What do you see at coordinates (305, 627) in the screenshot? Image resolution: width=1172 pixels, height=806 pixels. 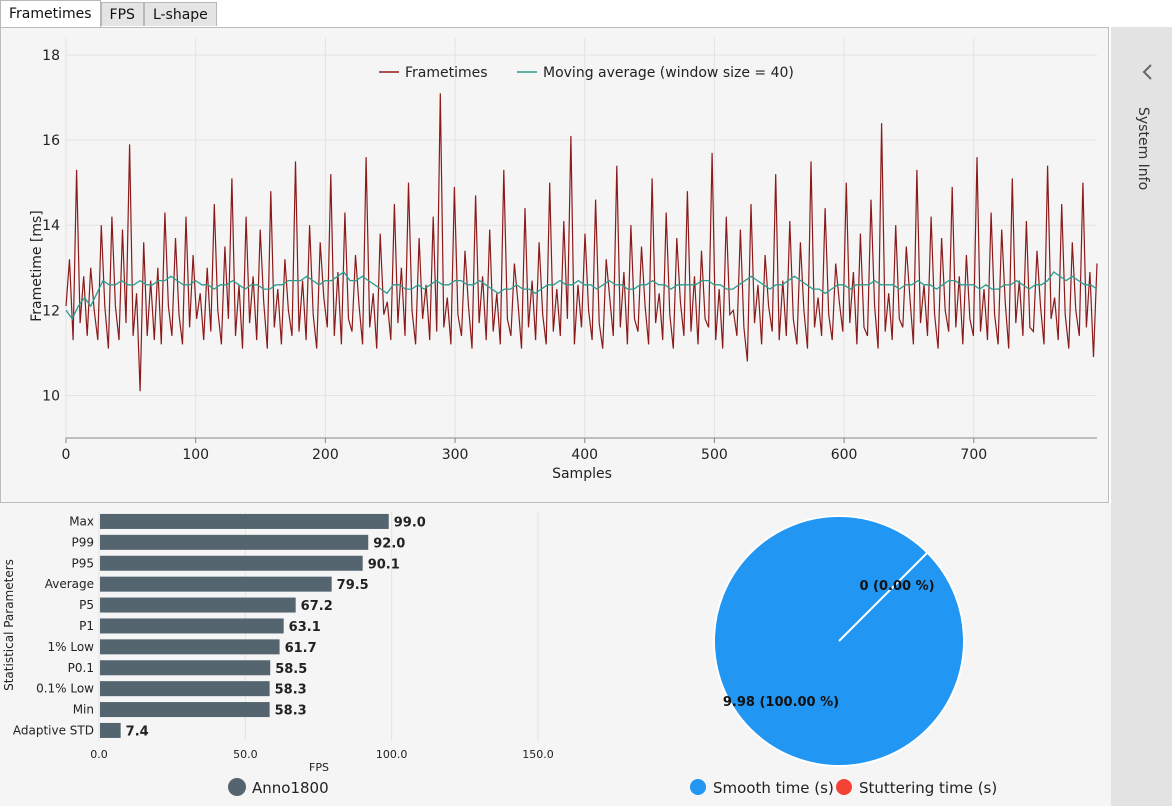 I see `bar-value-label: 63.1` at bounding box center [305, 627].